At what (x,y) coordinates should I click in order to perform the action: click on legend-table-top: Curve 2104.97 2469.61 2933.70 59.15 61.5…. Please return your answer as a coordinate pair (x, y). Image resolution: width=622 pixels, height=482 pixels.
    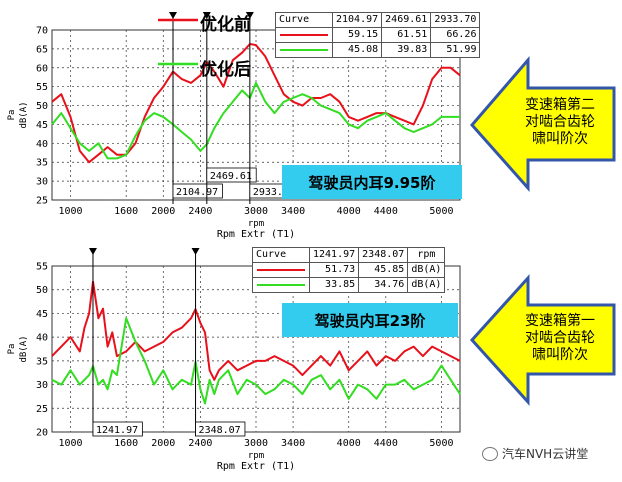
    Looking at the image, I should click on (378, 35).